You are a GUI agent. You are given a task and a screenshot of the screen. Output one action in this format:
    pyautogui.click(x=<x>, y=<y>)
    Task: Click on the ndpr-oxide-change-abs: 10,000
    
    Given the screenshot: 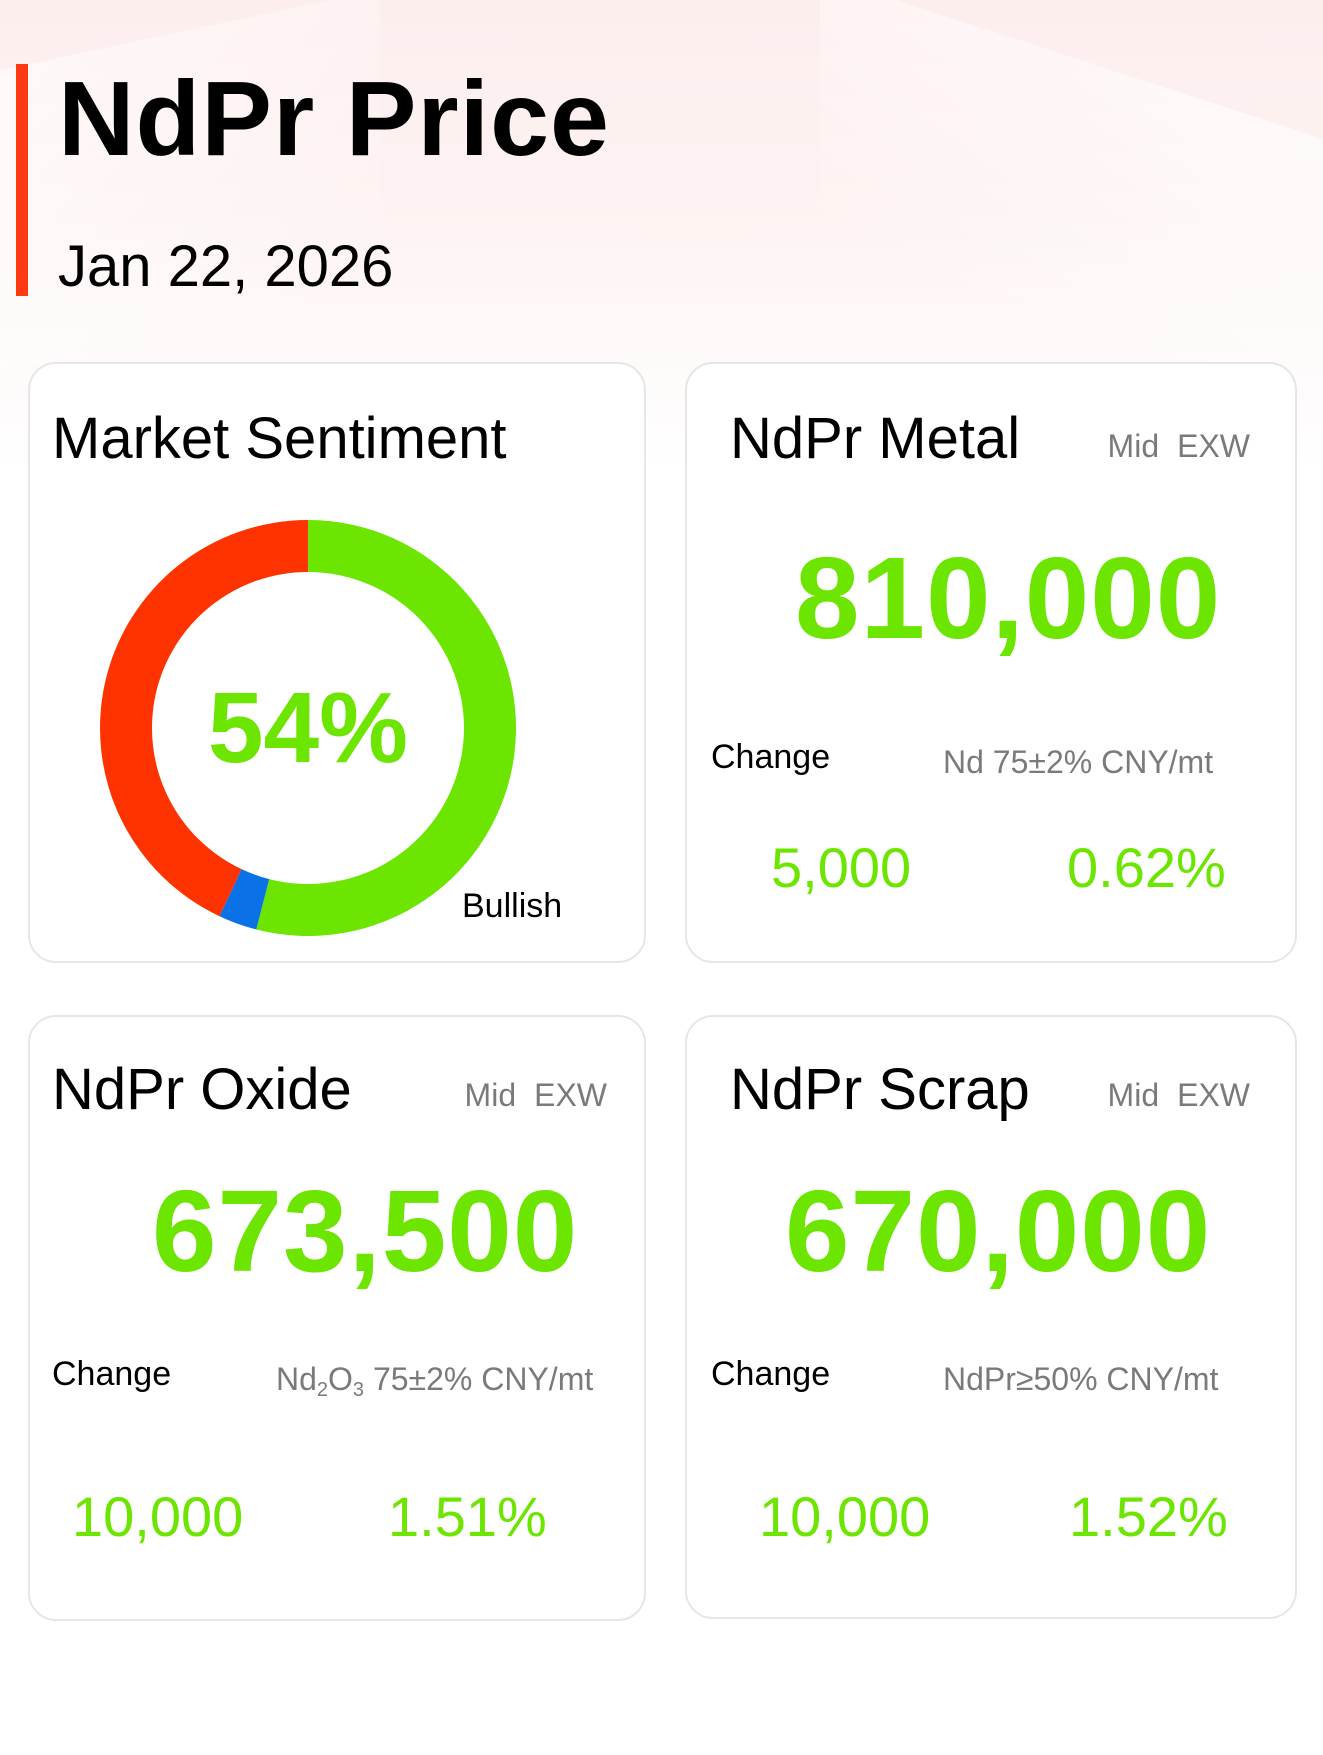 What is the action you would take?
    pyautogui.click(x=158, y=1516)
    